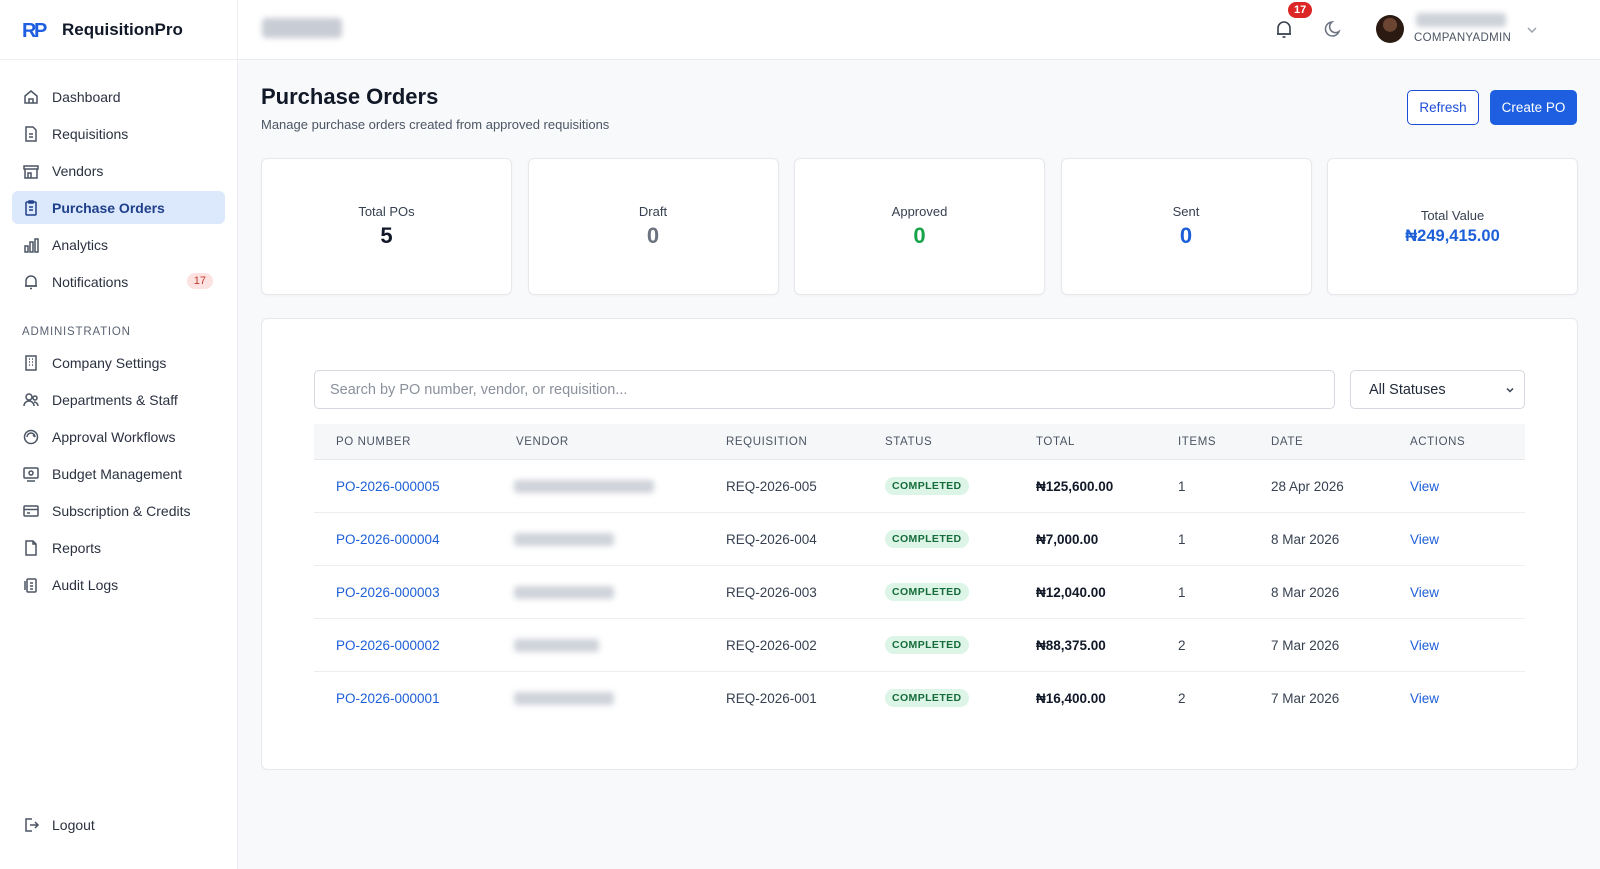 This screenshot has width=1600, height=869. I want to click on sidebar-item-notifications: Notifications 17, so click(118, 281).